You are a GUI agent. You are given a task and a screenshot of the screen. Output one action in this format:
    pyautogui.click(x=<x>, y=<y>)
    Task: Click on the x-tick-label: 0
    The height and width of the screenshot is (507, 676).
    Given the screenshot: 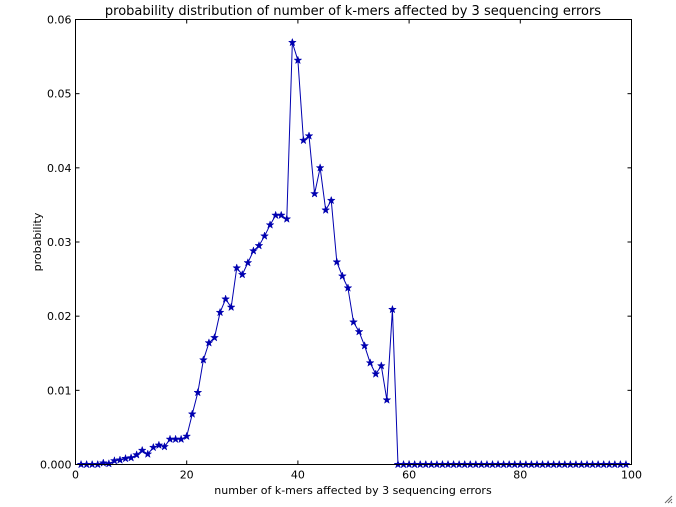 What is the action you would take?
    pyautogui.click(x=75, y=475)
    